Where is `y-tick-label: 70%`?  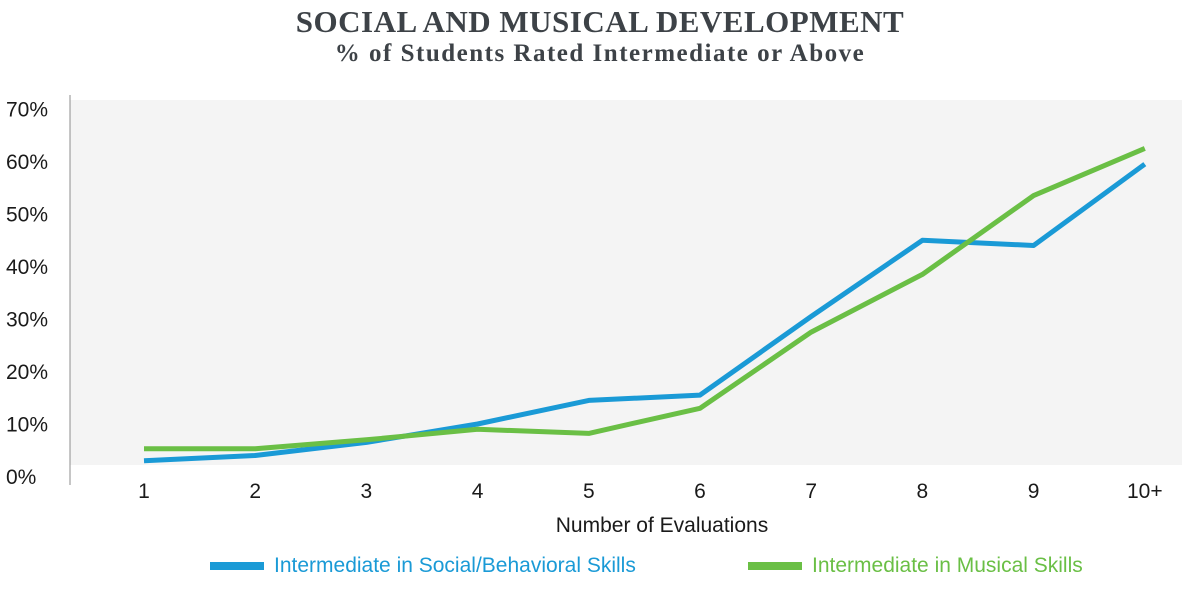 y-tick-label: 70% is located at coordinates (27, 110).